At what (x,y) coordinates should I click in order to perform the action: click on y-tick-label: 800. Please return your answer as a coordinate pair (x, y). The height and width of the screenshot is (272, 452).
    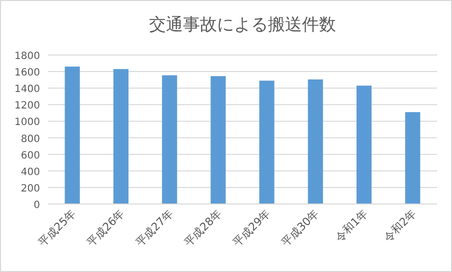
    Looking at the image, I should click on (30, 139).